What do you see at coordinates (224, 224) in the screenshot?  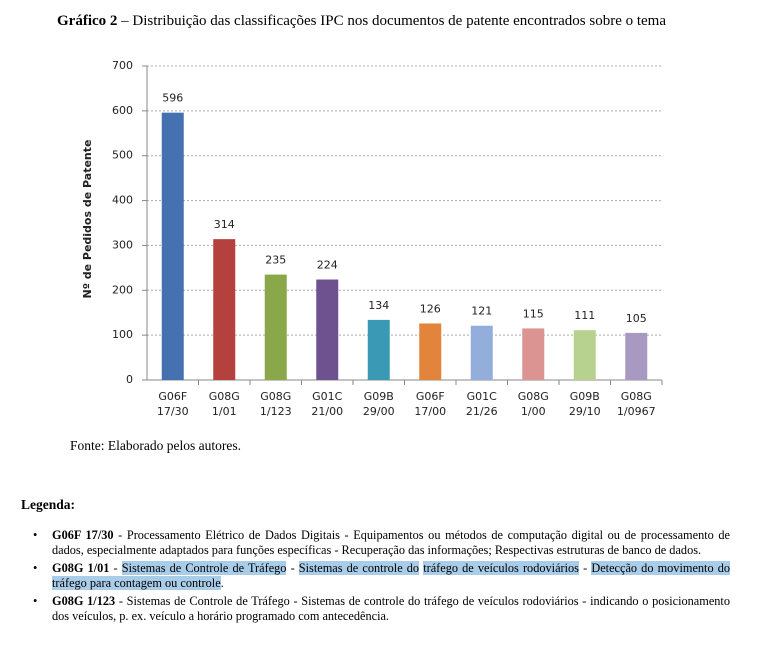 I see `value-label: 314` at bounding box center [224, 224].